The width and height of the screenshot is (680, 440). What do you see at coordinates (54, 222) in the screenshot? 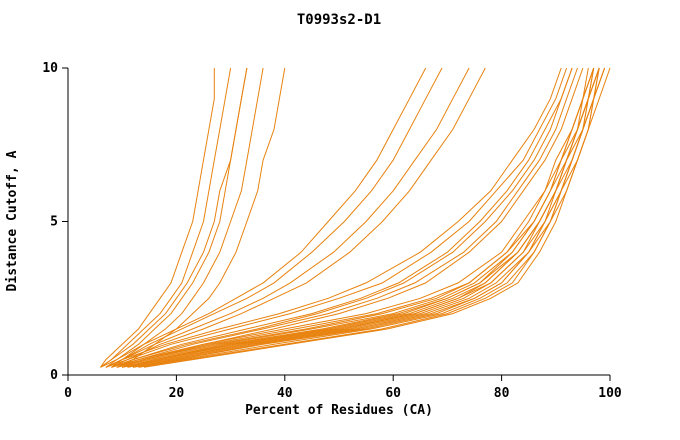
I see `y-tick-label: 5` at bounding box center [54, 222].